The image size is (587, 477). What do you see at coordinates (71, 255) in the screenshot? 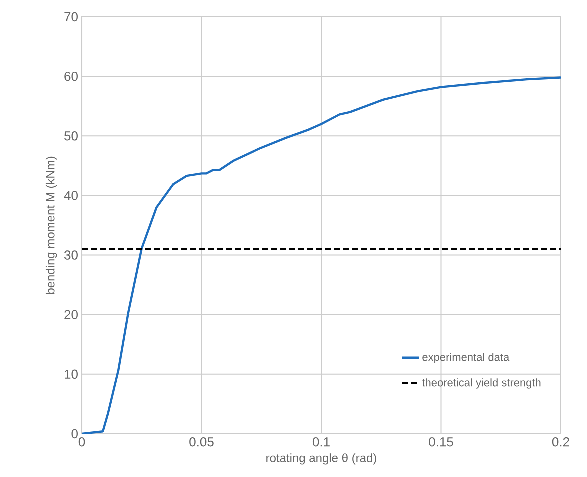
I see `y-tick-label: 30` at bounding box center [71, 255].